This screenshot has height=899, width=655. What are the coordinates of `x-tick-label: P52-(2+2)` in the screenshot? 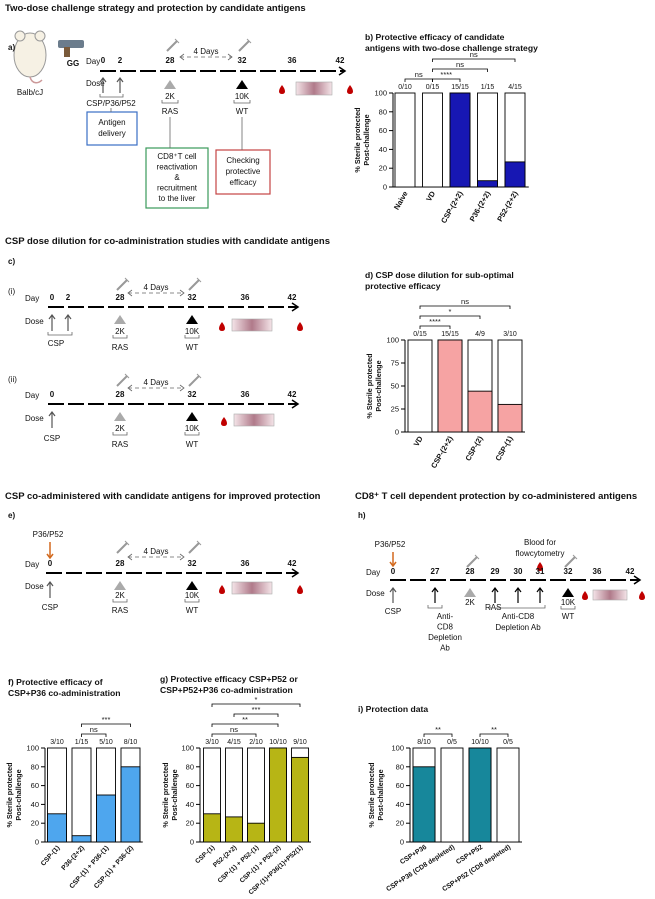 It's located at (507, 206).